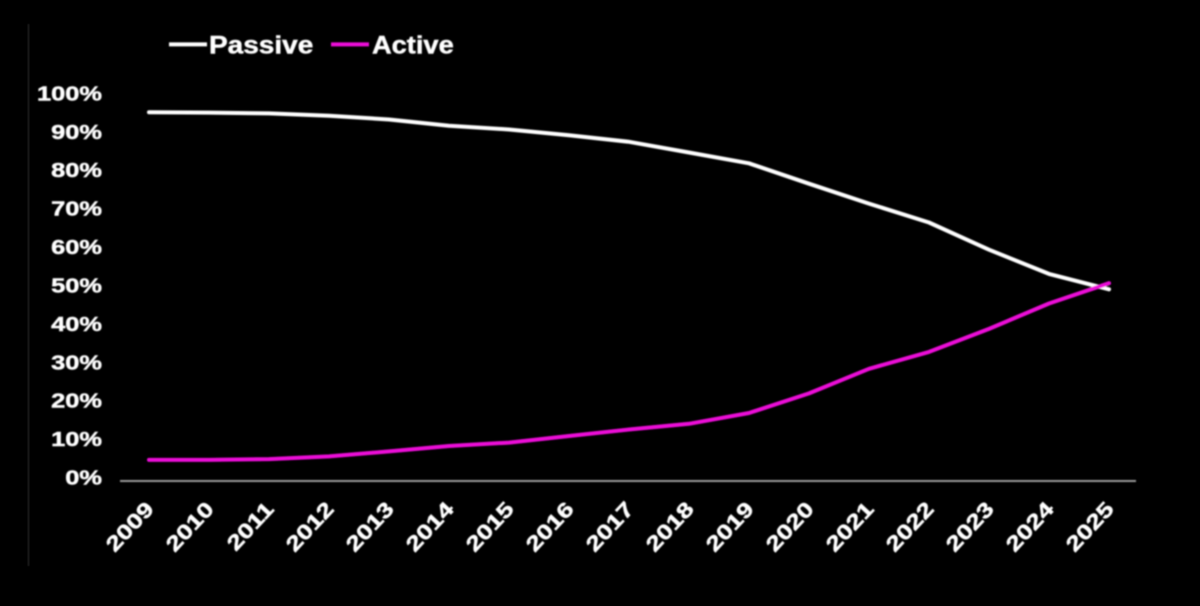  Describe the element at coordinates (76, 170) in the screenshot. I see `svg-text: 80%` at that location.